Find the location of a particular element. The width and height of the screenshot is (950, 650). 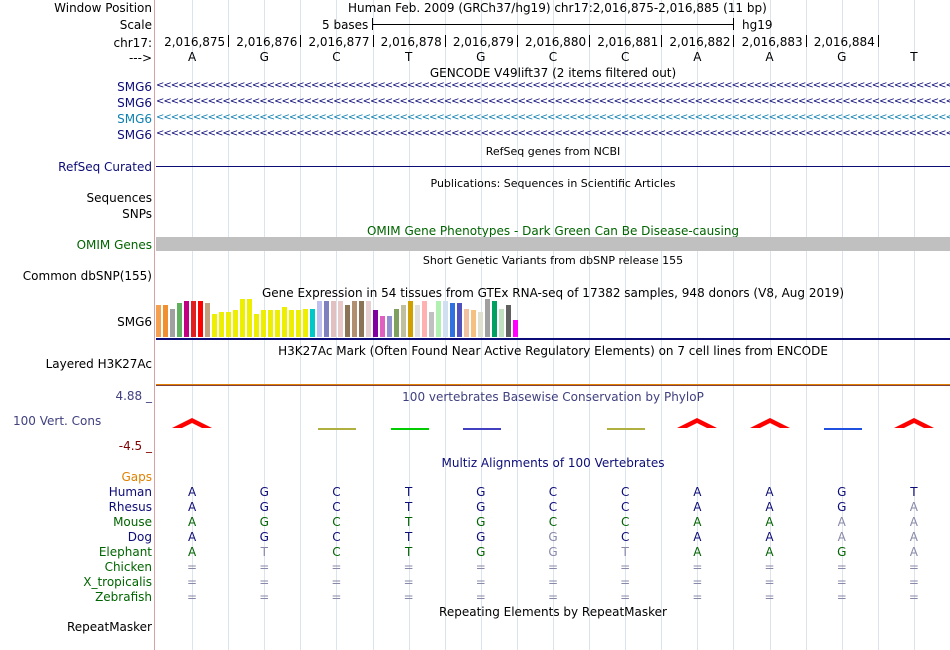

dbsnp-track-label: Common dbSNP(155) is located at coordinates (87, 276).